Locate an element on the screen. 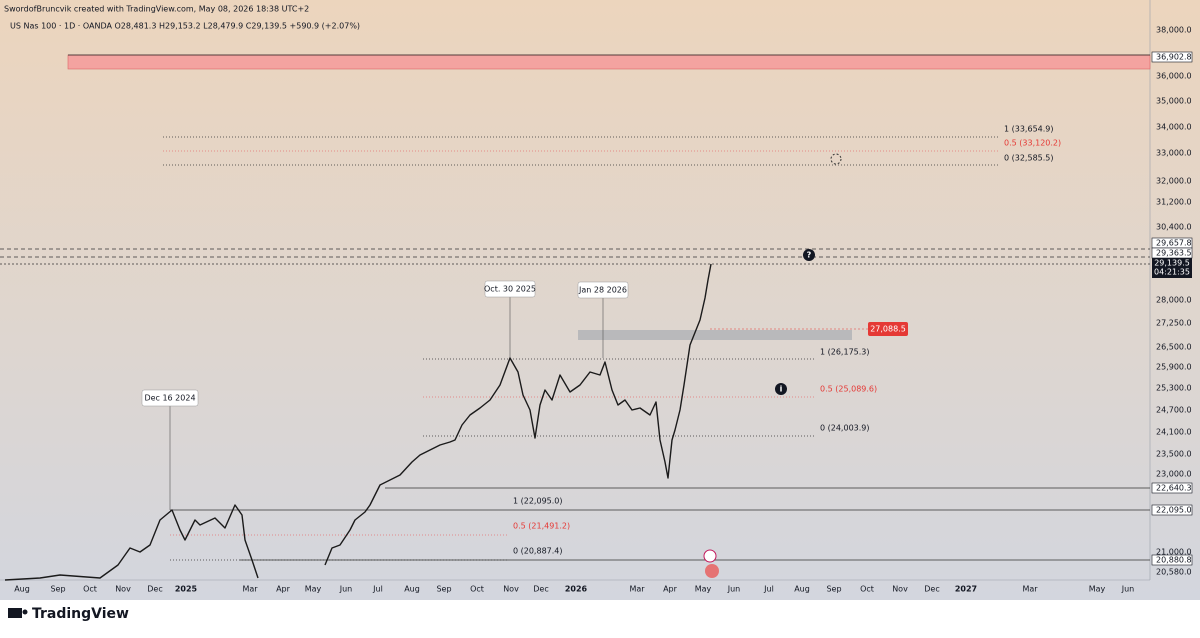 This screenshot has width=1200, height=638. fib-label: 0.5 (25,089.6) is located at coordinates (848, 389).